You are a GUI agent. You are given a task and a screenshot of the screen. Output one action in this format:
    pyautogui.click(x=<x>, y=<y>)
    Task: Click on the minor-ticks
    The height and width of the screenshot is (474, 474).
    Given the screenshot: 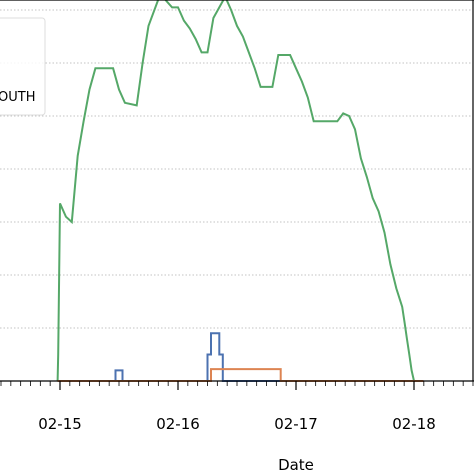 What is the action you would take?
    pyautogui.click(x=237, y=383)
    